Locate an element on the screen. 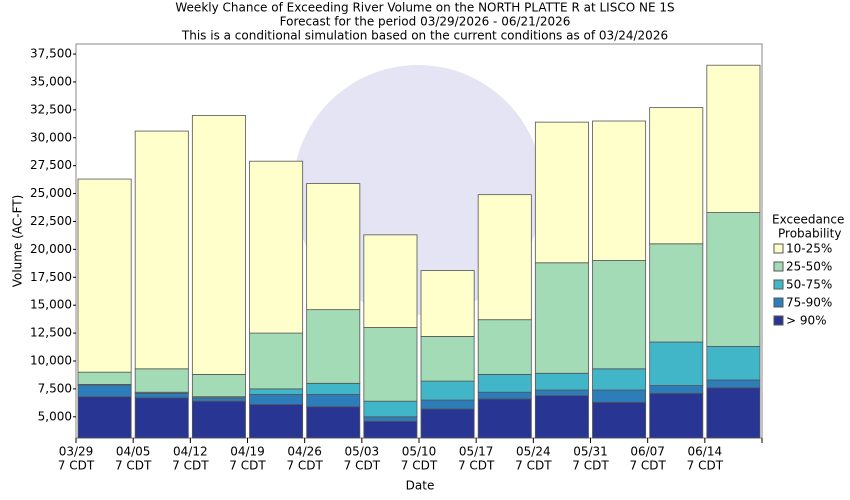 This screenshot has height=500, width=850. legend-label: 75-90% is located at coordinates (809, 303).